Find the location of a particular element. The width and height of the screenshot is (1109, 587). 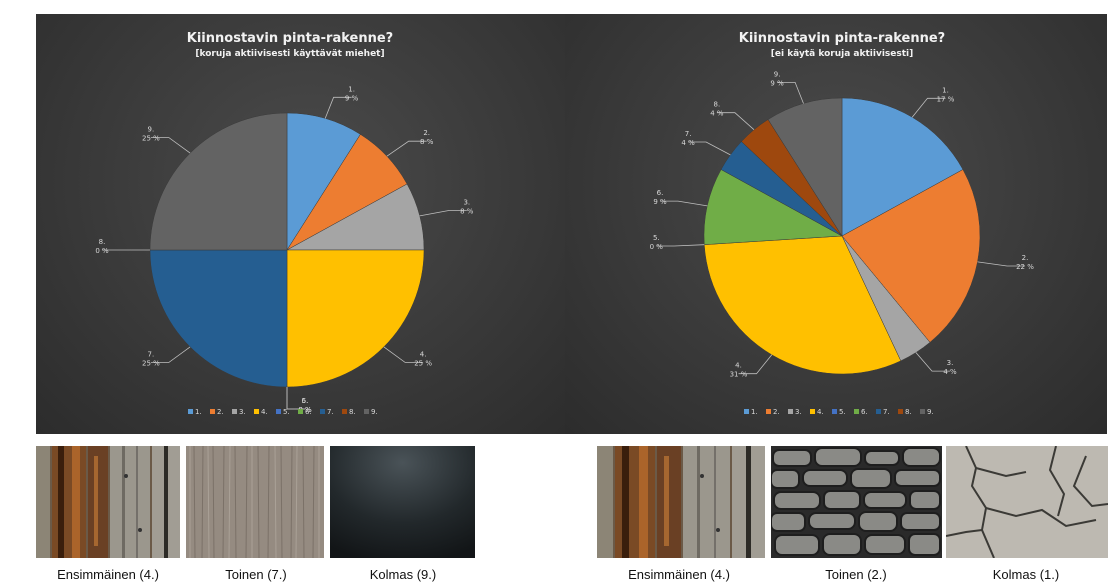

texture-thumb-stone is located at coordinates (856, 502).